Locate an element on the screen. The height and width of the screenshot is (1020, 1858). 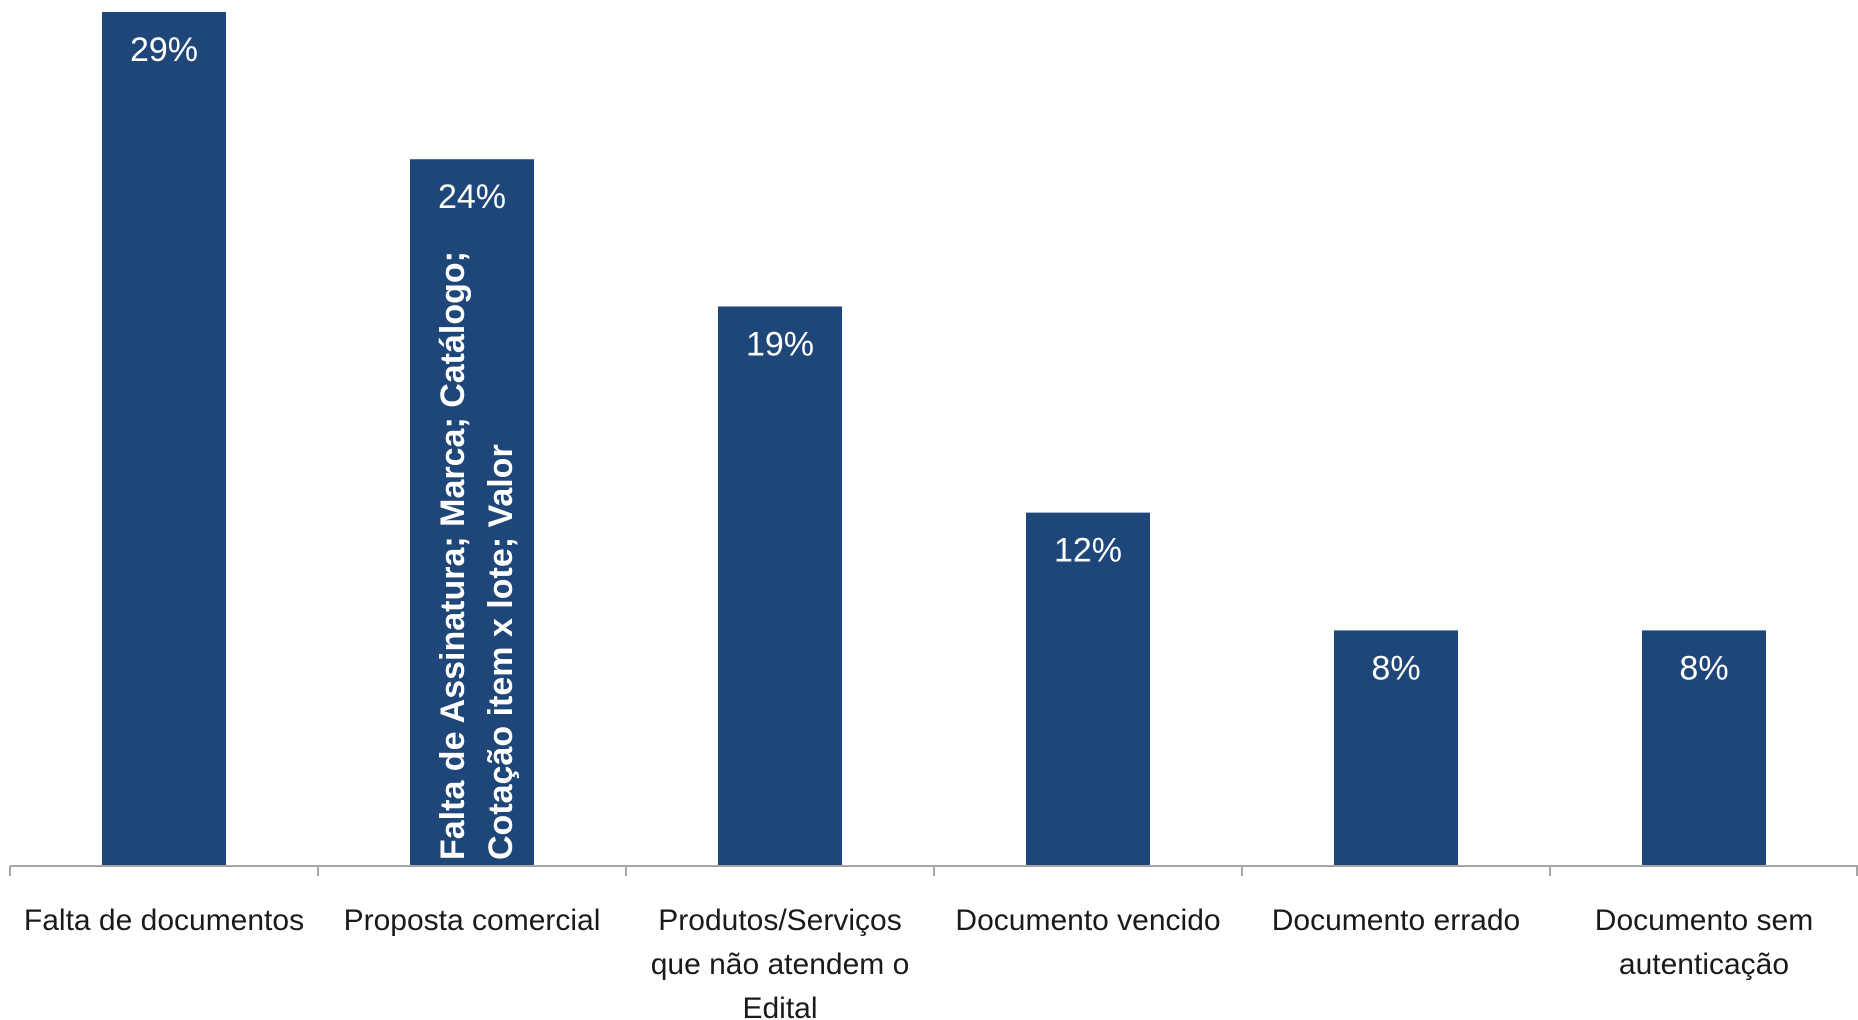
category-label: Documento vencido is located at coordinates (1087, 920).